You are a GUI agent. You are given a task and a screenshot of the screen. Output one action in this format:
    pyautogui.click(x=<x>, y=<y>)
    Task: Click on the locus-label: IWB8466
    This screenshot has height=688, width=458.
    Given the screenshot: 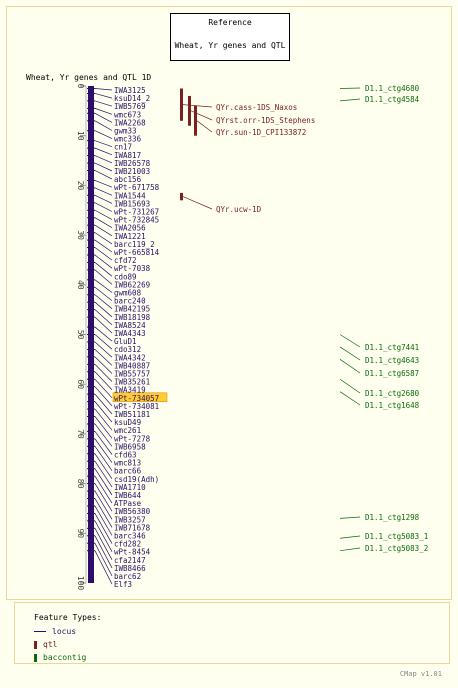 What is the action you would take?
    pyautogui.click(x=130, y=568)
    